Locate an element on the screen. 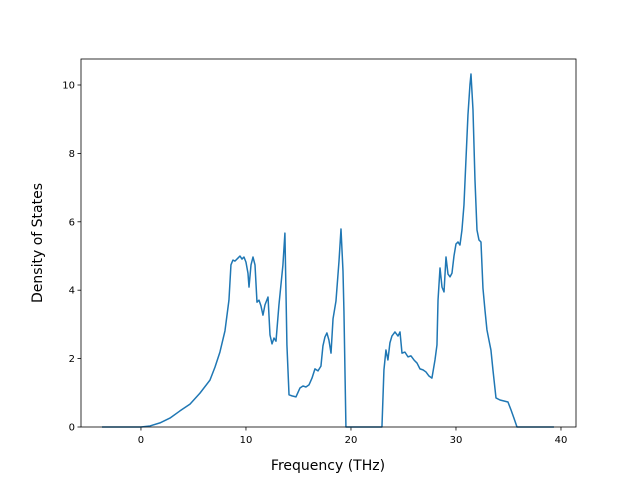 This screenshot has width=640, height=484. x-tick-label: 30 is located at coordinates (456, 440).